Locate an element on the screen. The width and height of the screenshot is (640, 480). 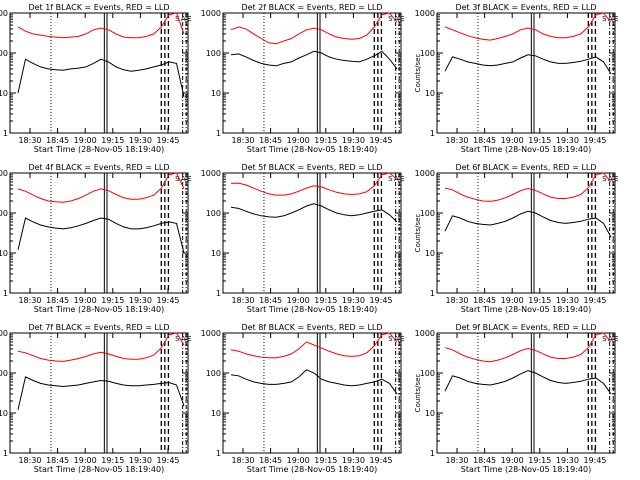
chart-title: Det 7f BLACK = Events, RED = LLD is located at coordinates (98, 327).